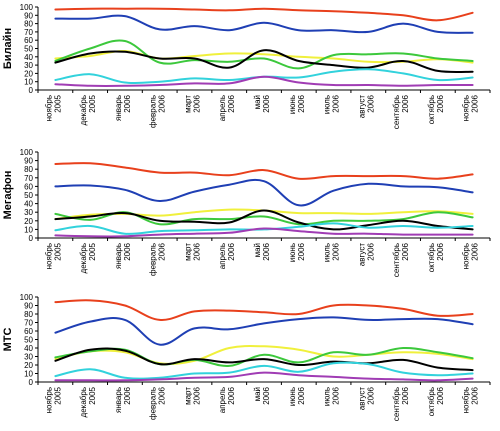 The width and height of the screenshot is (500, 431). What do you see at coordinates (292, 104) in the screenshot?
I see `x-tick-month: июнь` at bounding box center [292, 104].